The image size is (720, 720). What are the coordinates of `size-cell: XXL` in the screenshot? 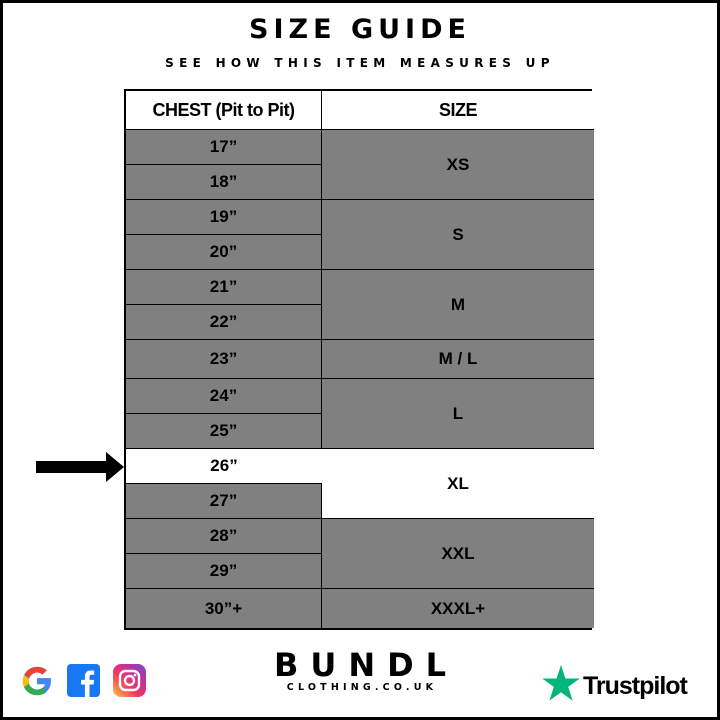 It's located at (458, 554).